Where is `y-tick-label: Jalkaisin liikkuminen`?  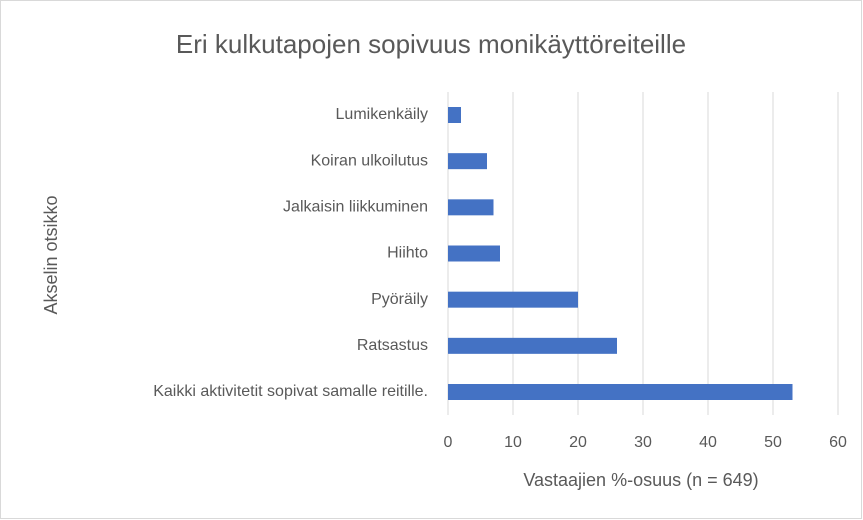
y-tick-label: Jalkaisin liikkuminen is located at coordinates (355, 207).